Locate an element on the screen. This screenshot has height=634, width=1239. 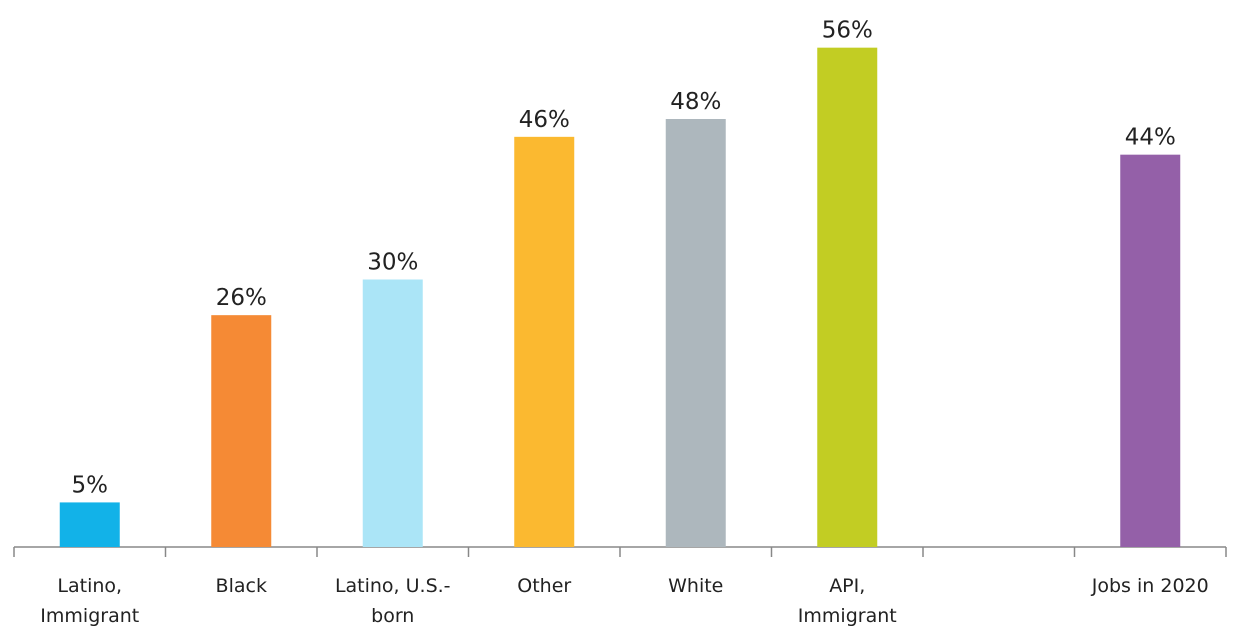
x-tick-label: Jobs in 2020 is located at coordinates (1150, 586).